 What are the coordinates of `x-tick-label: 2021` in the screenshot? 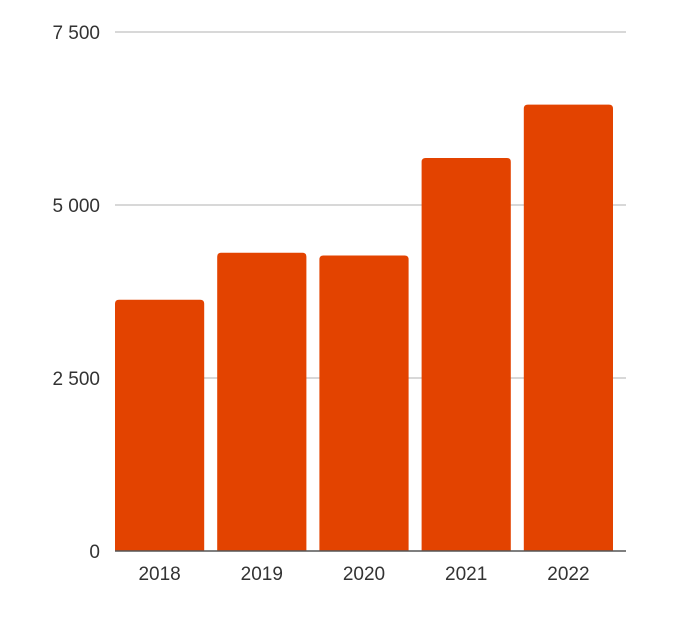 It's located at (466, 574).